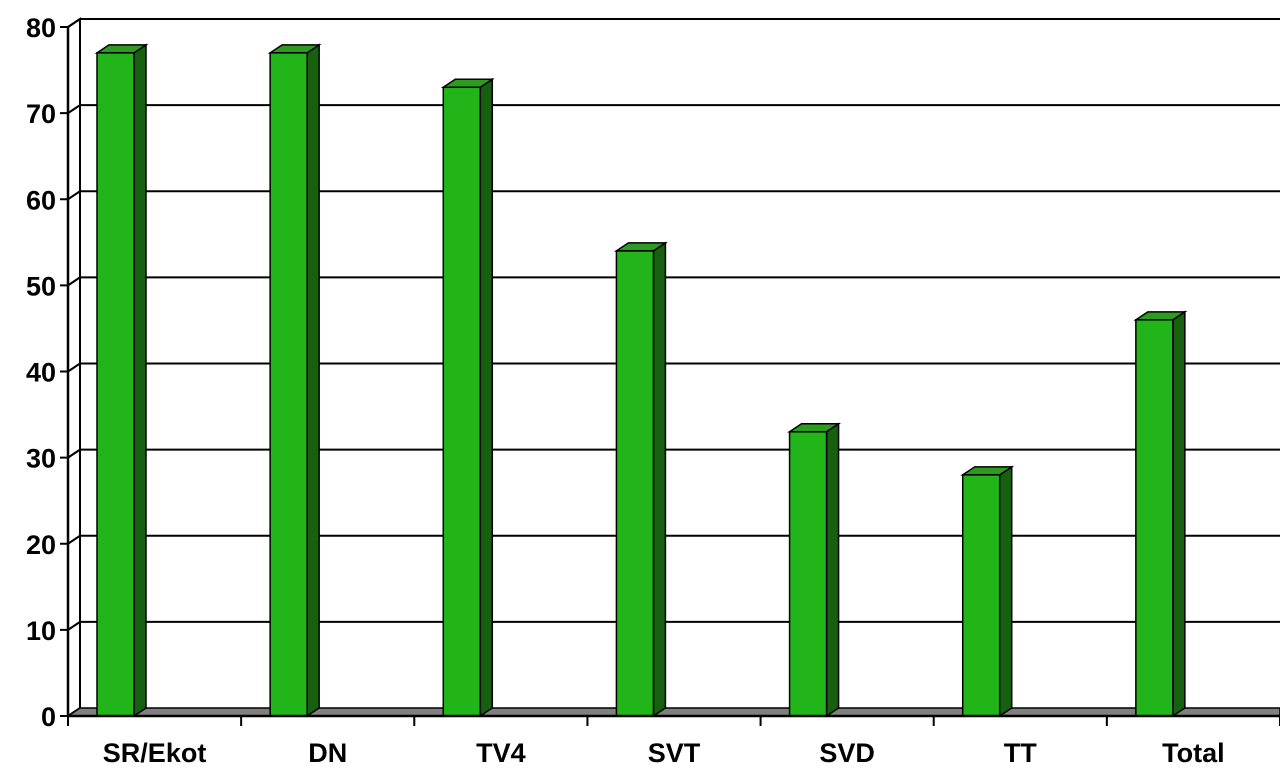 This screenshot has height=772, width=1280. What do you see at coordinates (155, 752) in the screenshot?
I see `x-tick-label: SR/Ekot` at bounding box center [155, 752].